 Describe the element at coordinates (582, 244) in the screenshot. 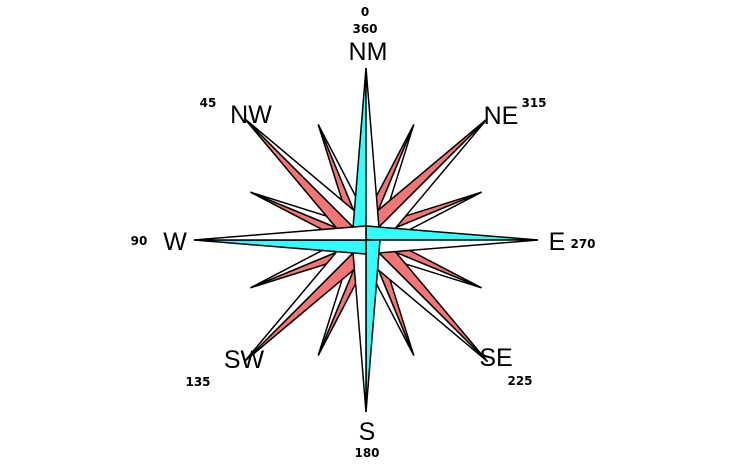

I see `degree-east: 270` at that location.